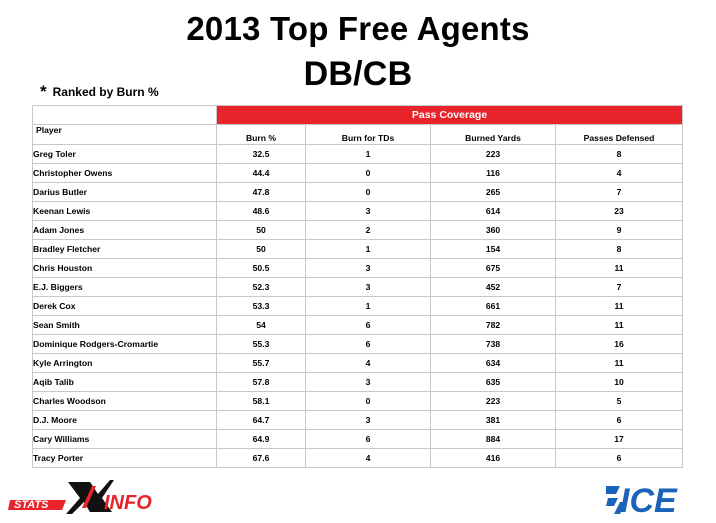 This screenshot has width=716, height=523. I want to click on burn-pct-cell: 52.3, so click(261, 287).